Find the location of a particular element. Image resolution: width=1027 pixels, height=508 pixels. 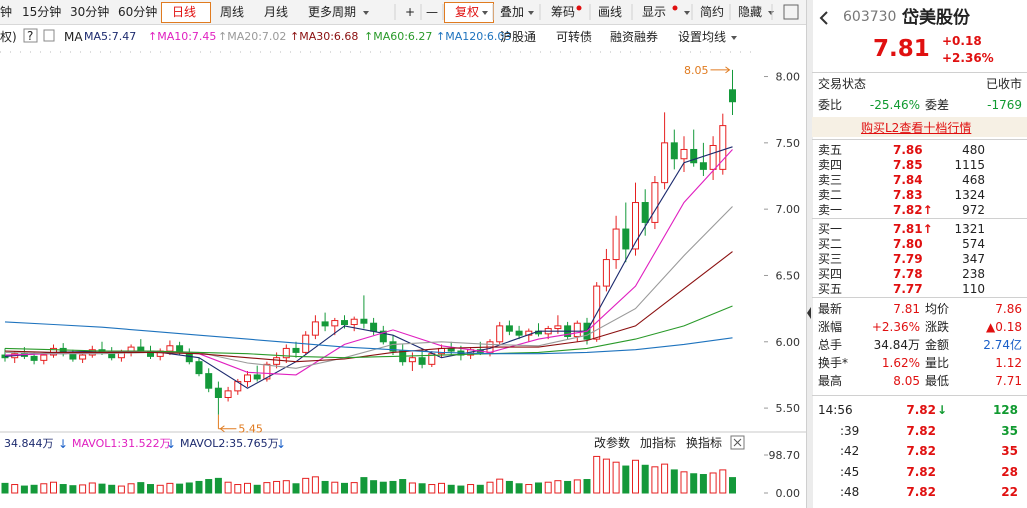

stat-label: 最高 is located at coordinates (830, 381).